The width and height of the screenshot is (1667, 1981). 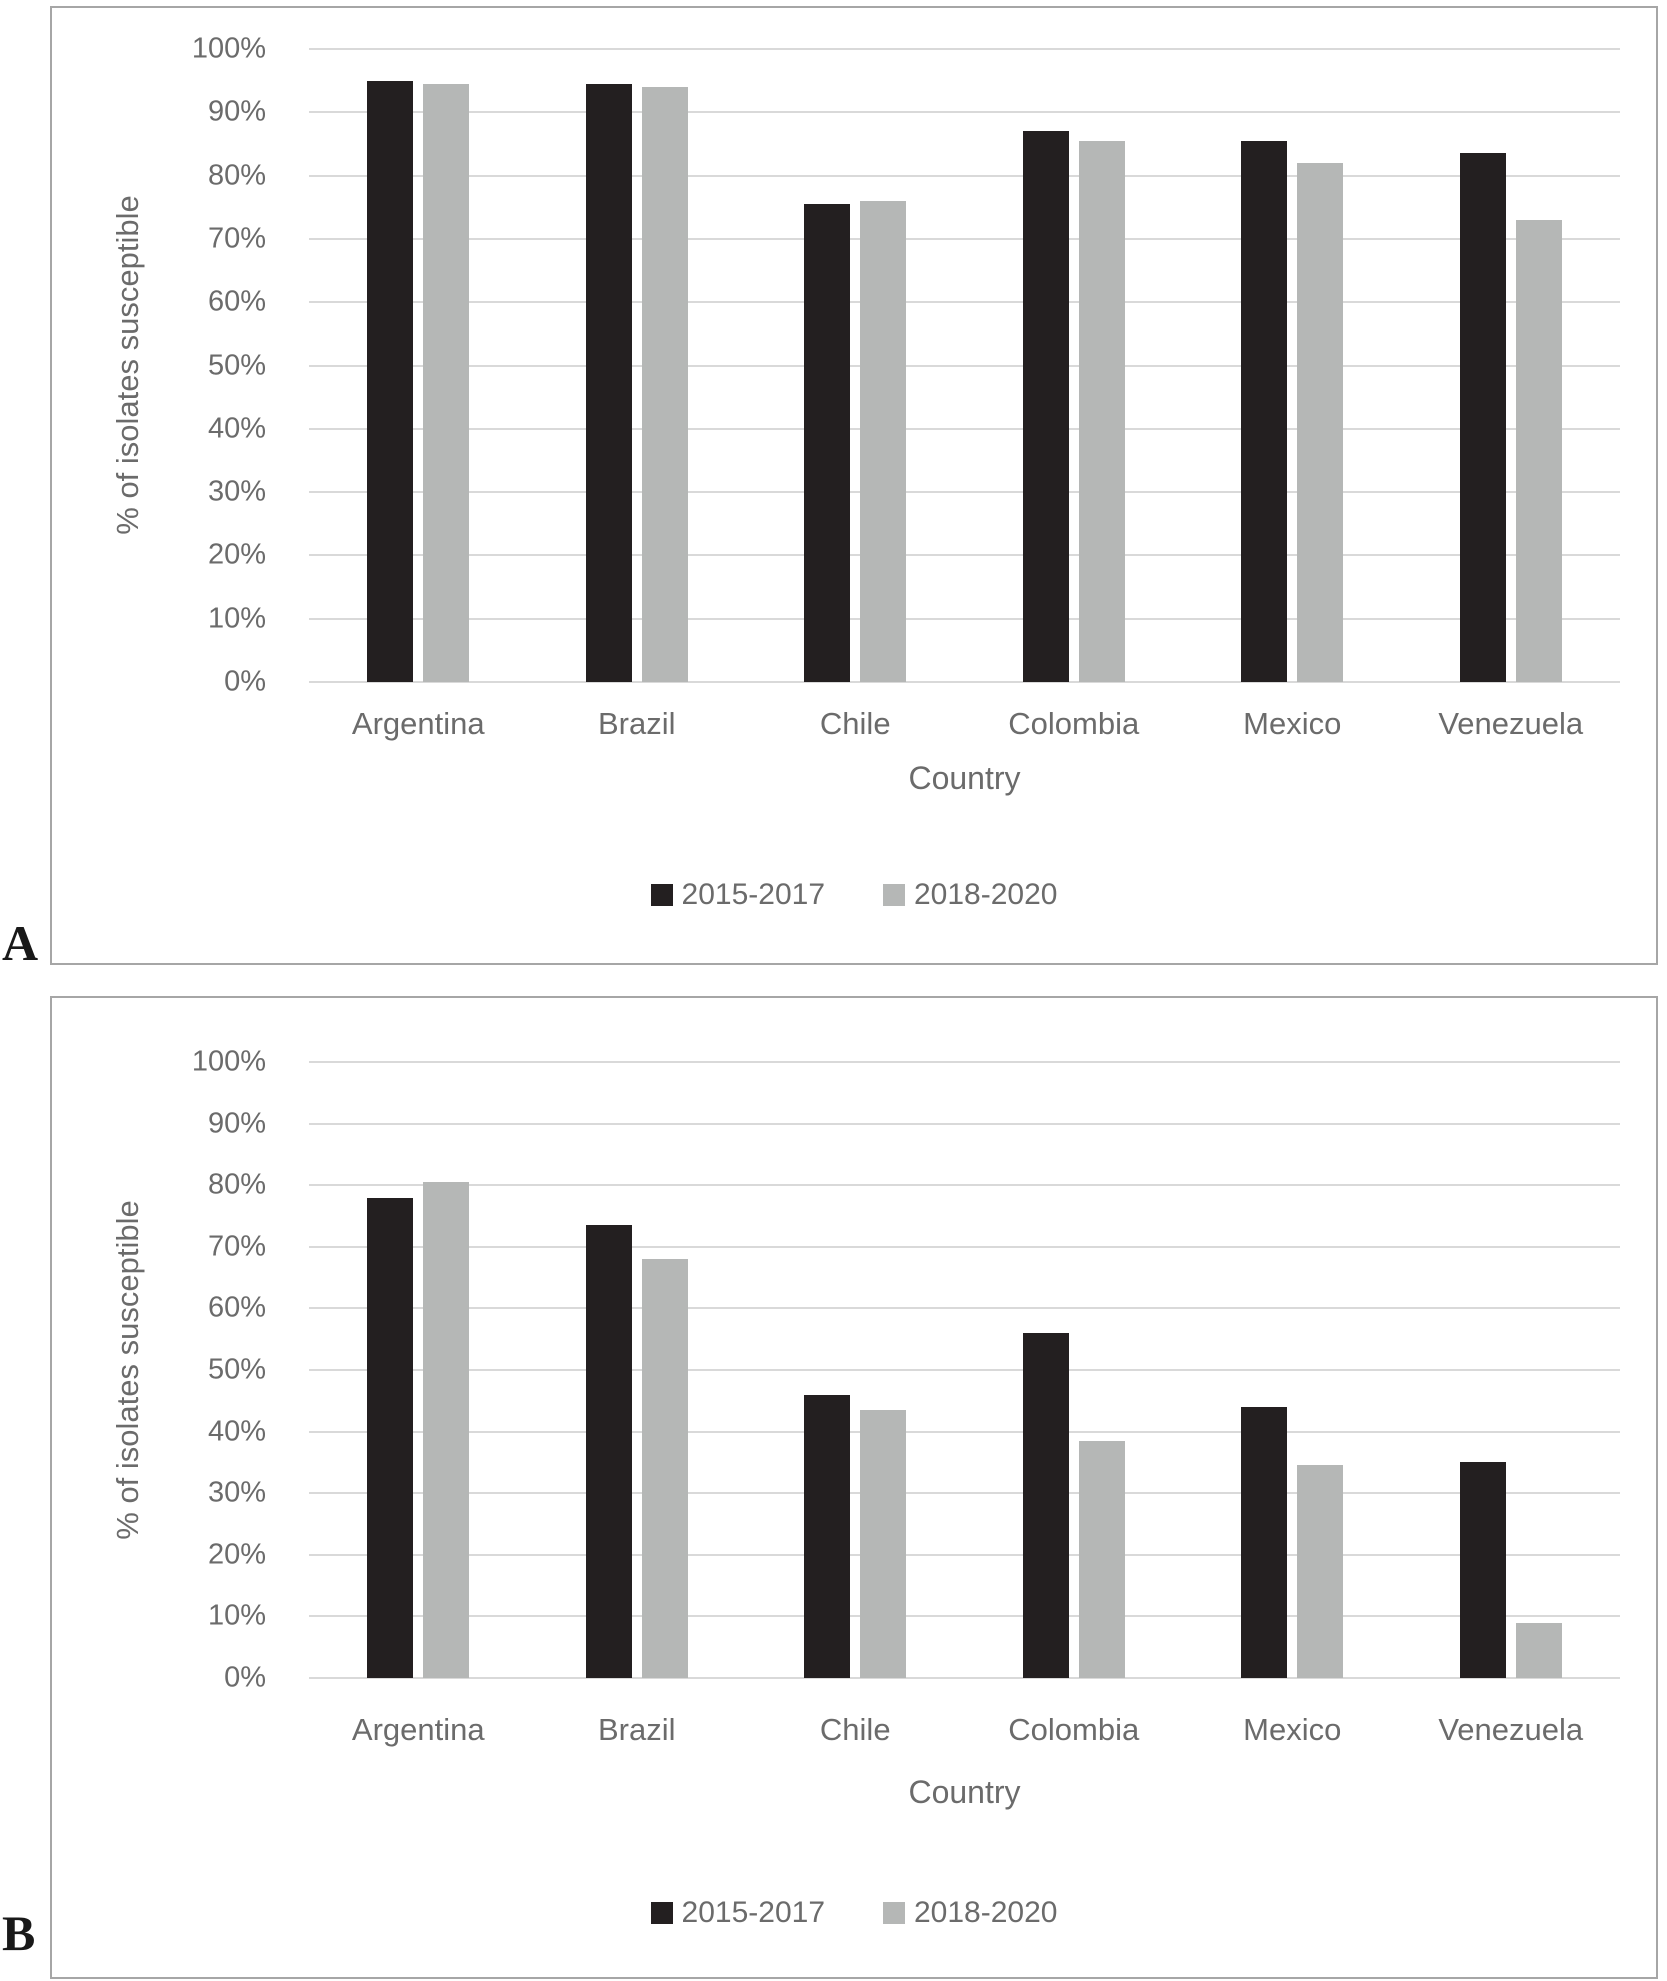 I want to click on panel-letter-a: A, so click(x=20, y=943).